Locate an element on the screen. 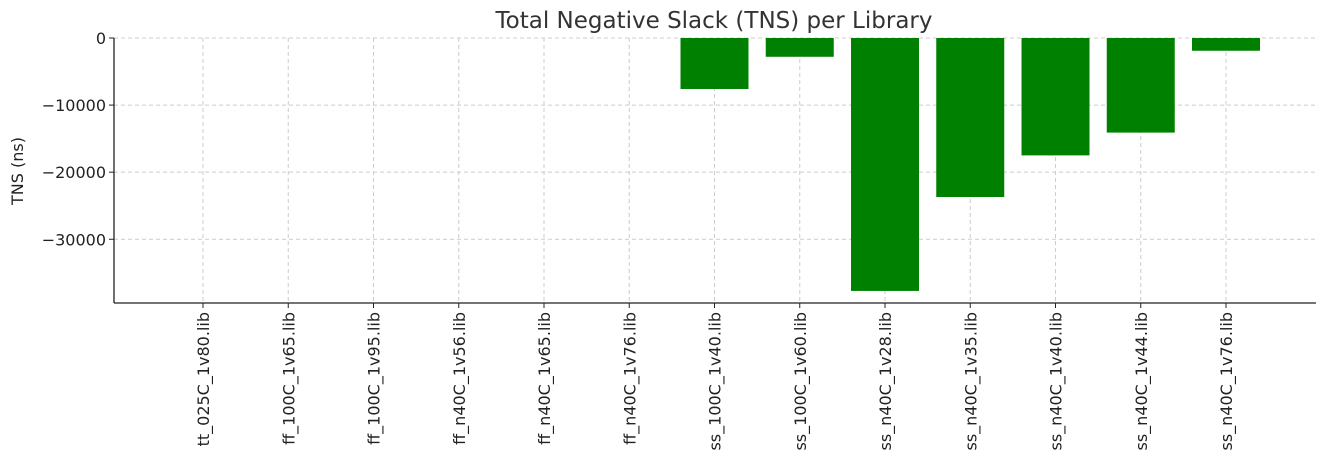 The image size is (1327, 472). x-tick-label: tt_025C_1v80.lib is located at coordinates (204, 379).